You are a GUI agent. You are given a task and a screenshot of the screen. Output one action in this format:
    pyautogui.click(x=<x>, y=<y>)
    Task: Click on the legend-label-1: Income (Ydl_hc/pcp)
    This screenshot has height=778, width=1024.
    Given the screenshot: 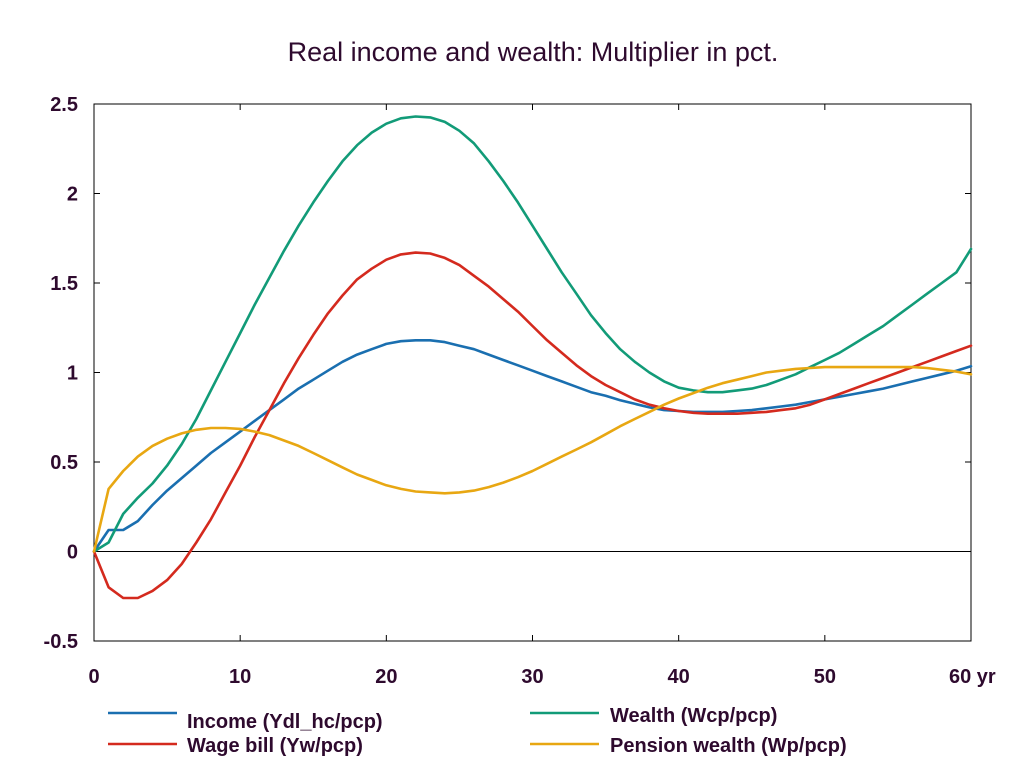 What is the action you would take?
    pyautogui.click(x=285, y=722)
    